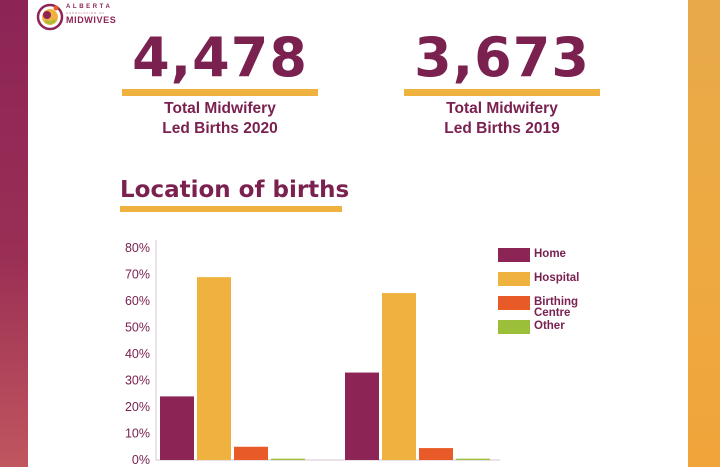  Describe the element at coordinates (137, 381) in the screenshot. I see `y-tick-label: 30%` at that location.